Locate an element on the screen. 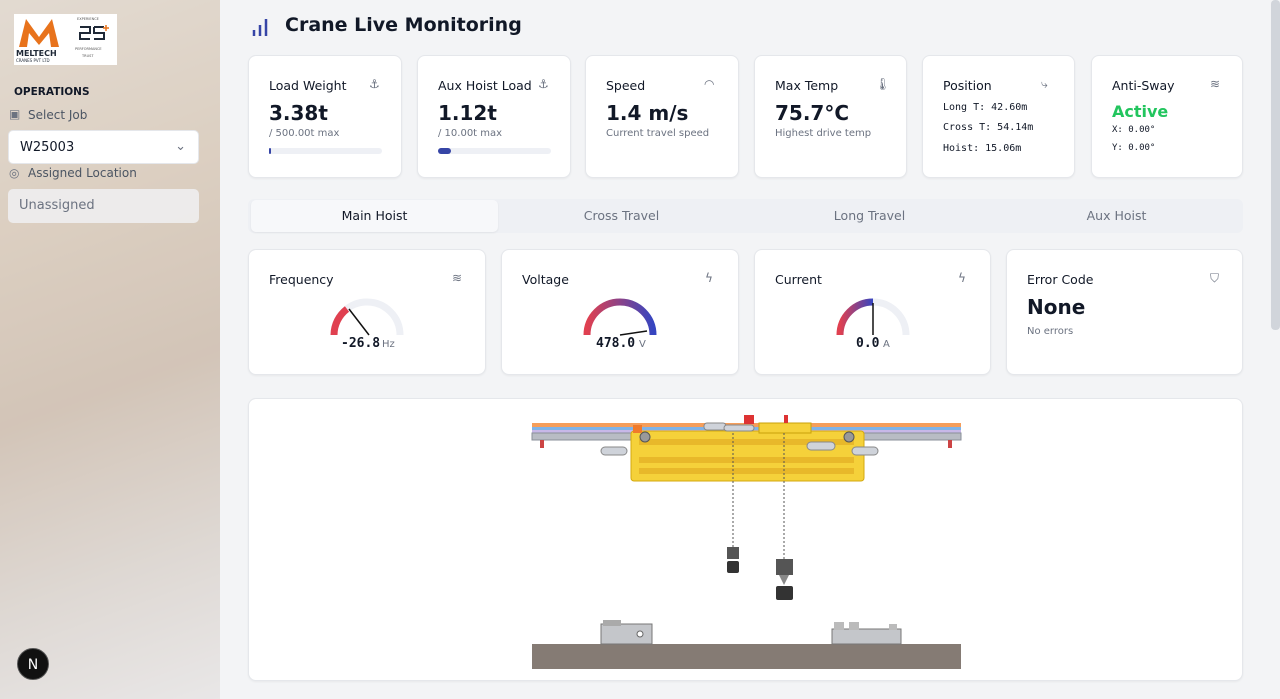 This screenshot has width=1280, height=699. stat-label: Anti-Sway is located at coordinates (1143, 85).